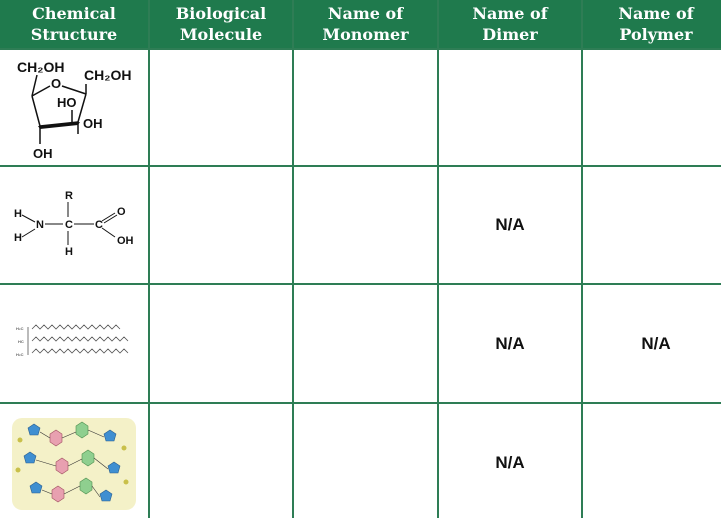 The width and height of the screenshot is (721, 522). I want to click on fructose-ring-icon: CH₂OH CH₂OH O HO OH OH, so click(74, 110).